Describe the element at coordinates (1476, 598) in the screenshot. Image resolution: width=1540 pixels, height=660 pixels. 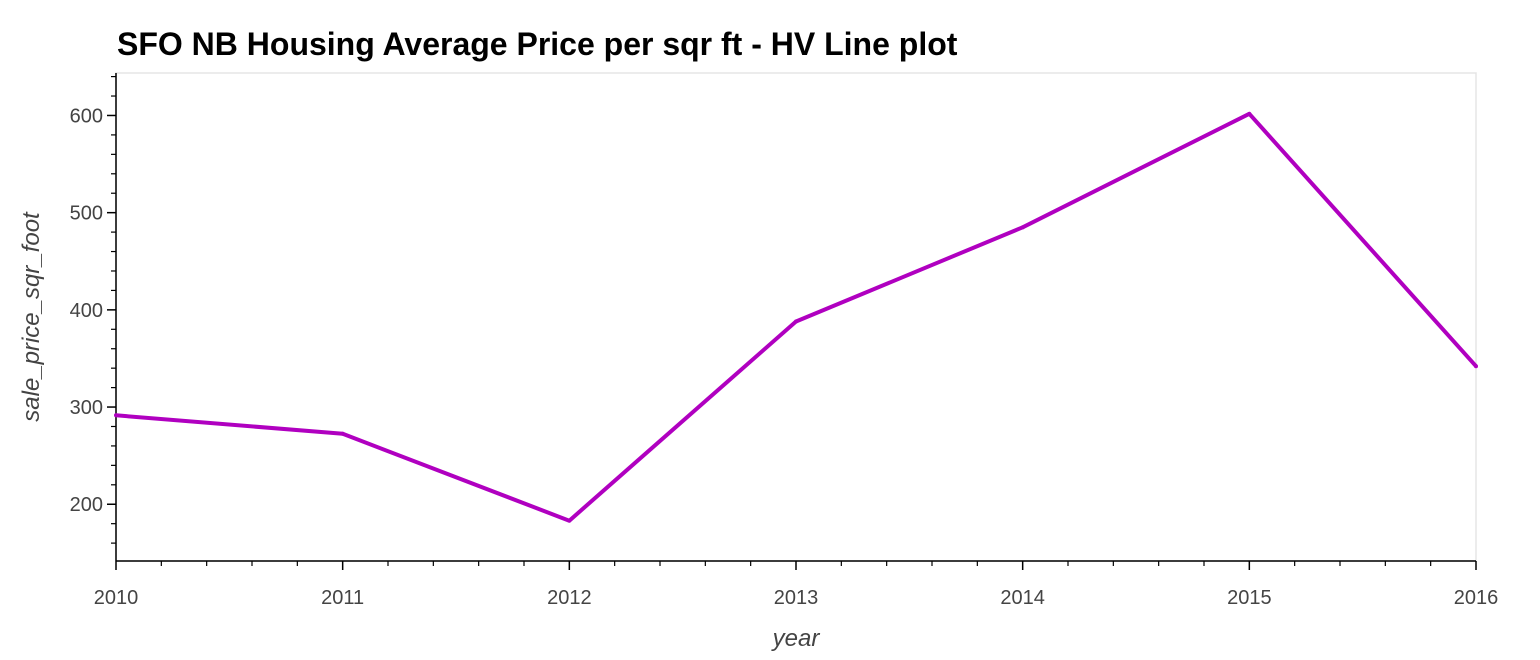
I see `x-tick-label: 2016` at that location.